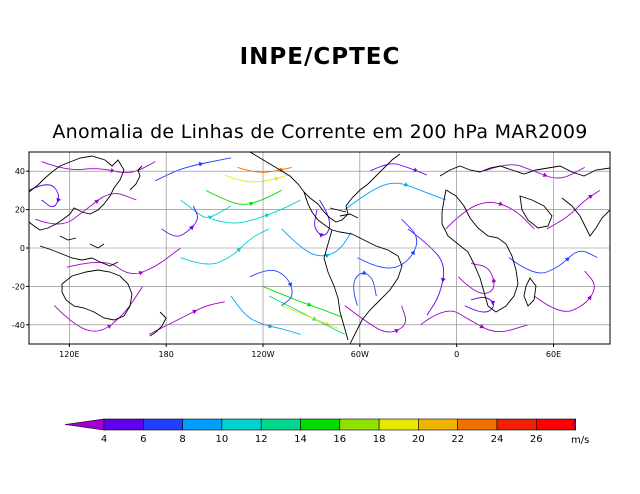 This screenshot has width=640, height=494. What do you see at coordinates (536, 212) in the screenshot?
I see `coastline-arabia` at bounding box center [536, 212].